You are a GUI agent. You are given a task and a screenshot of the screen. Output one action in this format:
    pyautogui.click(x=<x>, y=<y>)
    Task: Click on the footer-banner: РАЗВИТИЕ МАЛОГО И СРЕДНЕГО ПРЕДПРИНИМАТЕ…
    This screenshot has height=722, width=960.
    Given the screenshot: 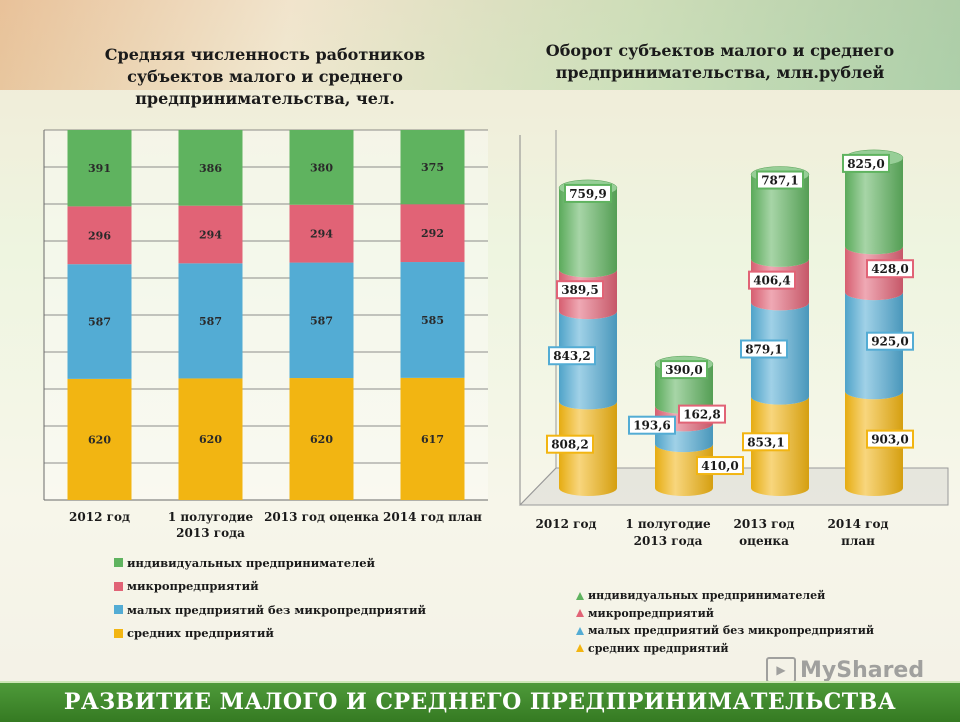 What is the action you would take?
    pyautogui.click(x=480, y=701)
    